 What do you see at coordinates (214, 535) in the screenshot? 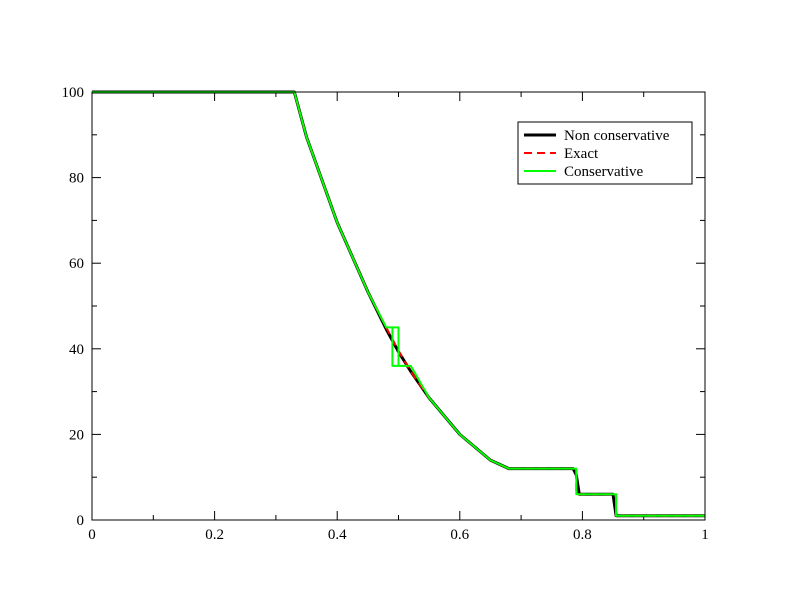
I see `x-tick-label: 0.2` at bounding box center [214, 535].